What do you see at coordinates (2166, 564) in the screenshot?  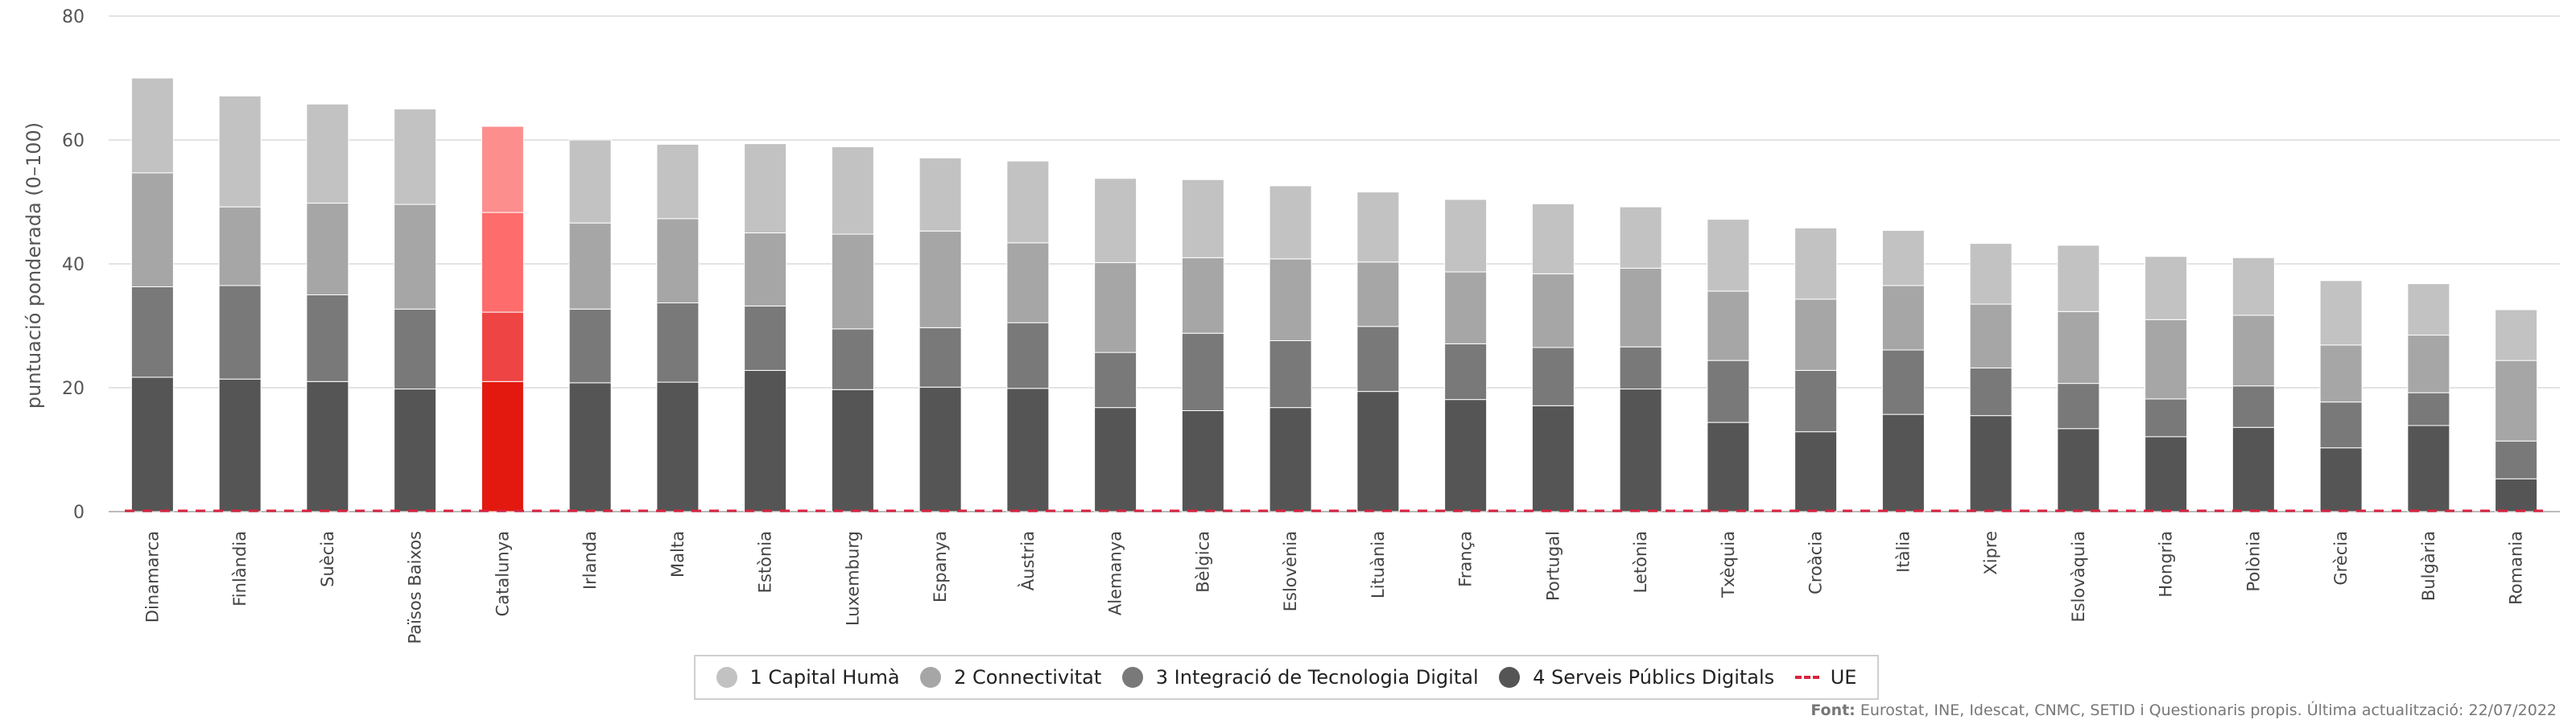 I see `x-tick-label: Hongria` at bounding box center [2166, 564].